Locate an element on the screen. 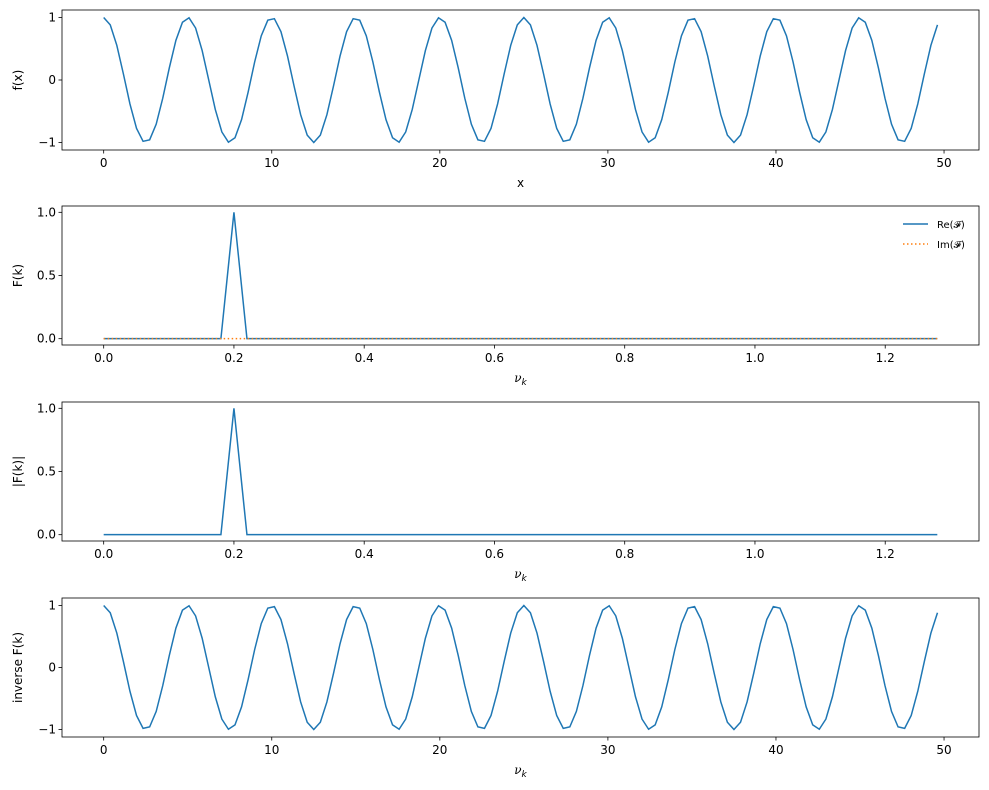 This screenshot has height=790, width=989. legend-label: Im(𝓕) is located at coordinates (951, 245).